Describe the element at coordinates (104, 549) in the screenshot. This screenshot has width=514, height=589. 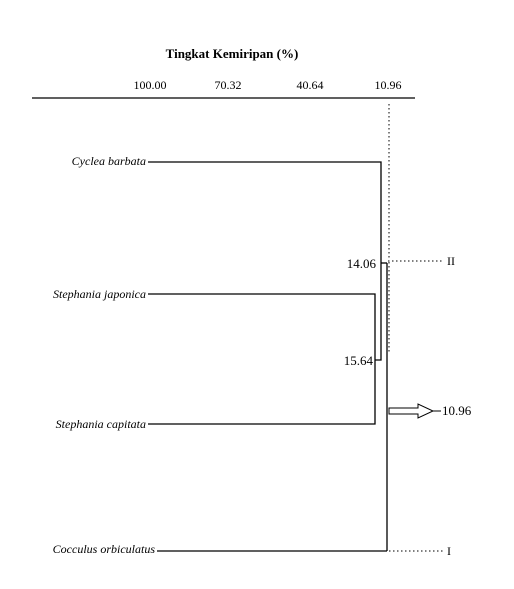
I see `leaf-label: Cocculus orbiculatus` at that location.